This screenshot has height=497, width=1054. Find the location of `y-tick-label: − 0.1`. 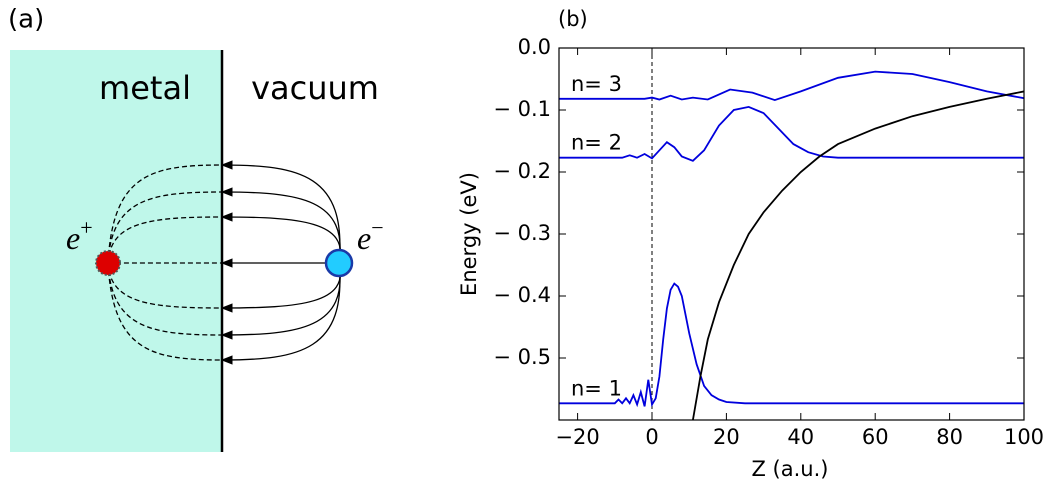

y-tick-label: − 0.1 is located at coordinates (522, 109).